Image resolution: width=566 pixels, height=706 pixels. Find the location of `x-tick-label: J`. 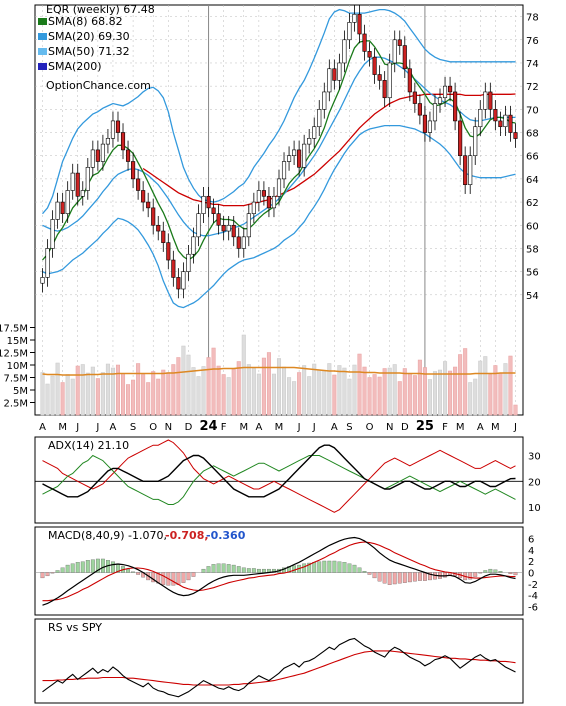

x-tick-label: J is located at coordinates (299, 427).